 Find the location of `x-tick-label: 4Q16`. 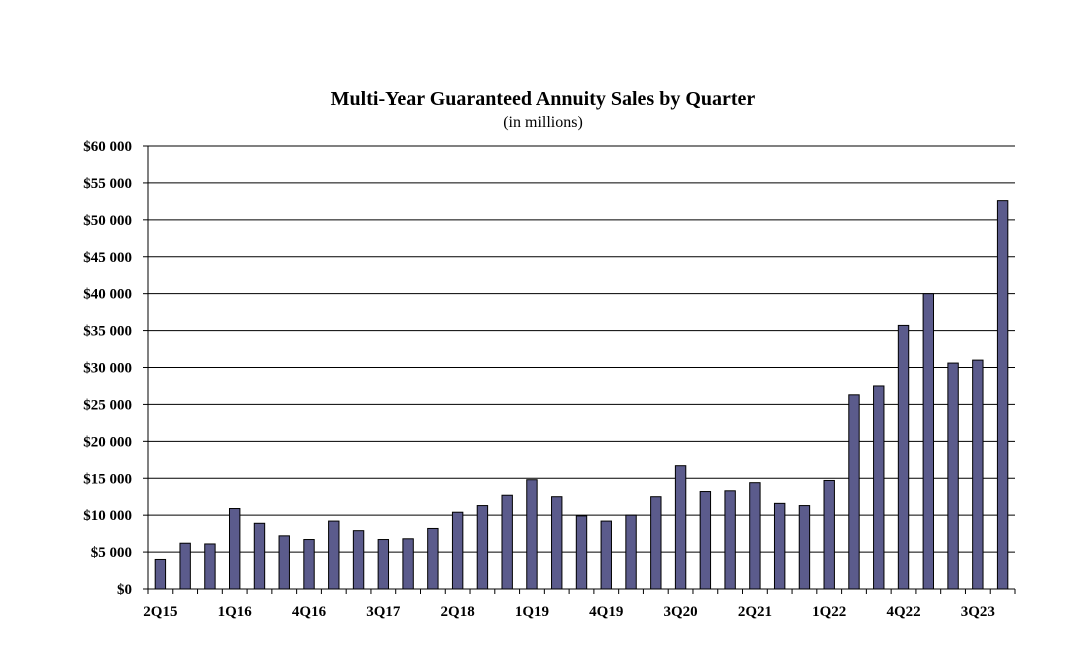

x-tick-label: 4Q16 is located at coordinates (309, 612).